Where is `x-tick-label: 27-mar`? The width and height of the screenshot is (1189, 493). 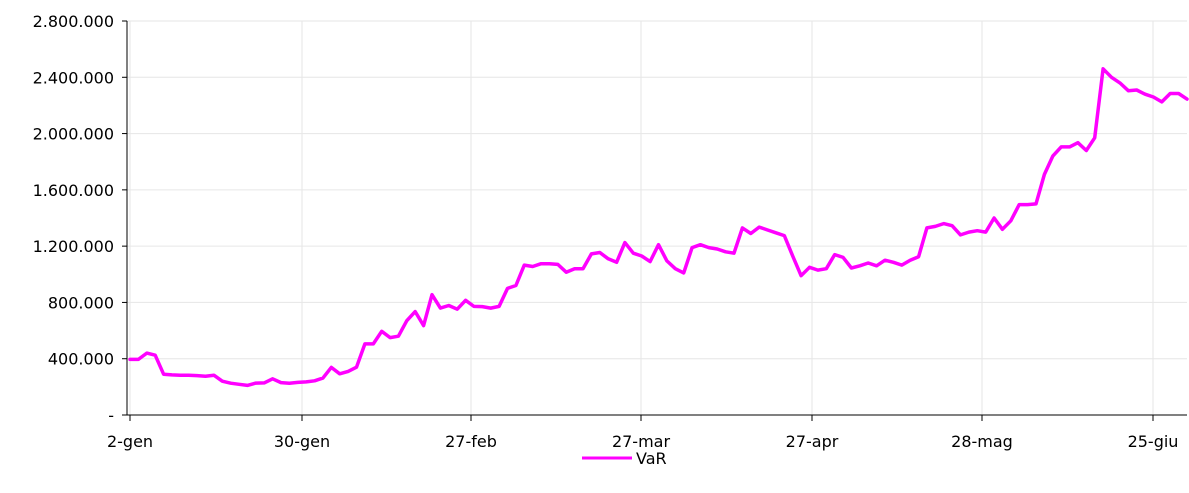 x-tick-label: 27-mar is located at coordinates (641, 441).